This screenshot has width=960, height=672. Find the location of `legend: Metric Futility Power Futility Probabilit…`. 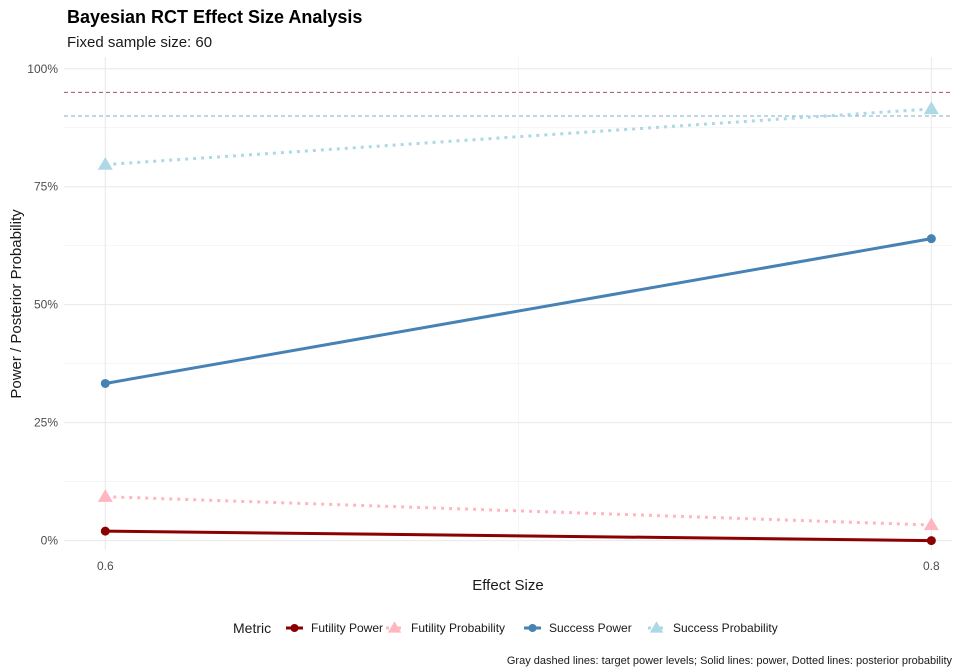

legend: Metric Futility Power Futility Probabilit… is located at coordinates (505, 628).